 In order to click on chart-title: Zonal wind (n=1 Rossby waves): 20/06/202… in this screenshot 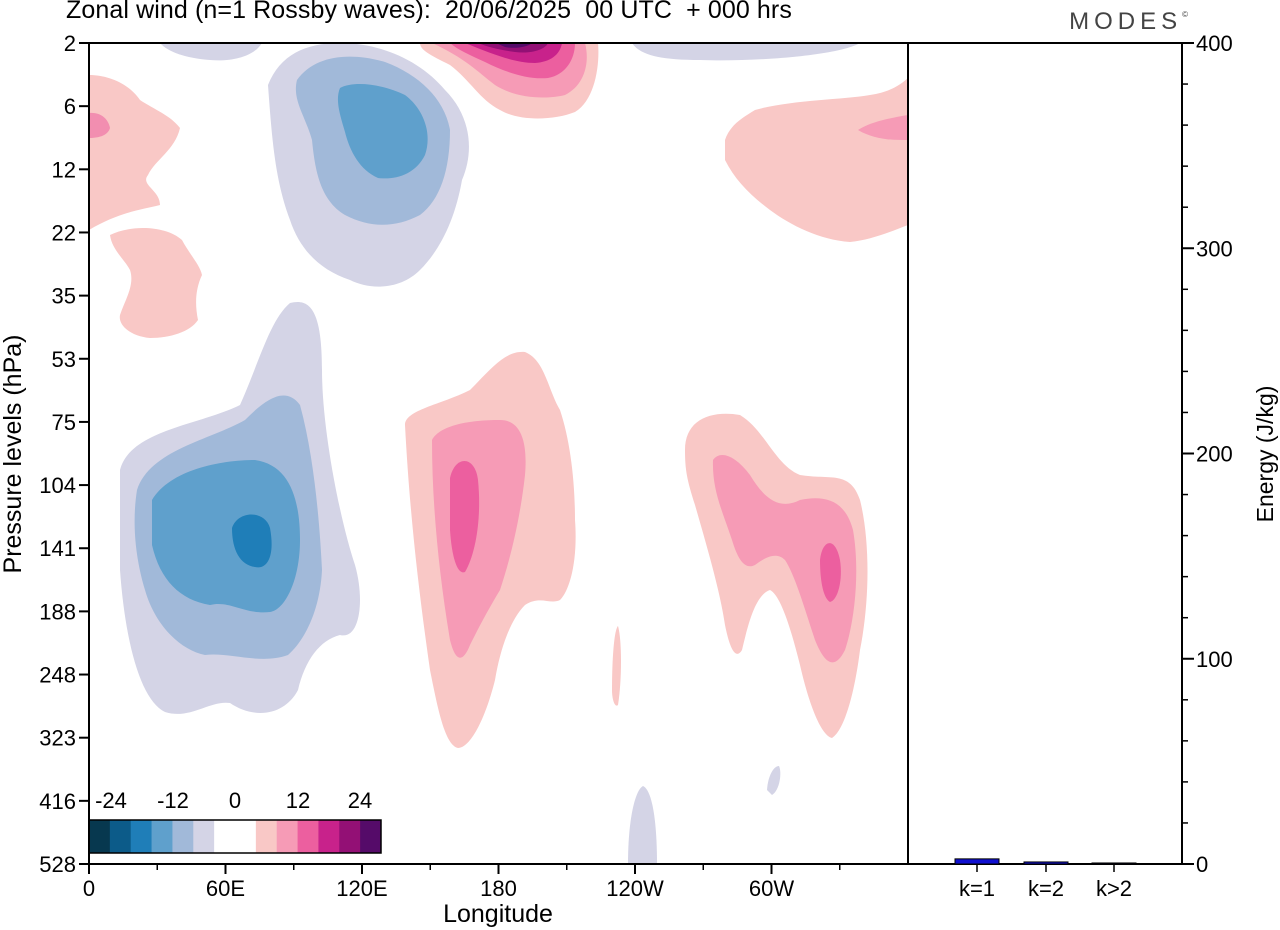, I will do `click(429, 12)`.